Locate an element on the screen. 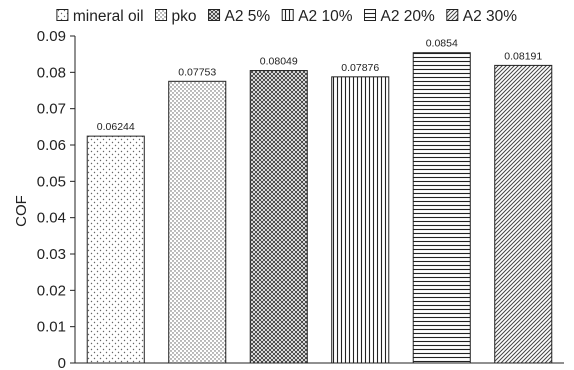  legend-label: A2 10% is located at coordinates (325, 16).